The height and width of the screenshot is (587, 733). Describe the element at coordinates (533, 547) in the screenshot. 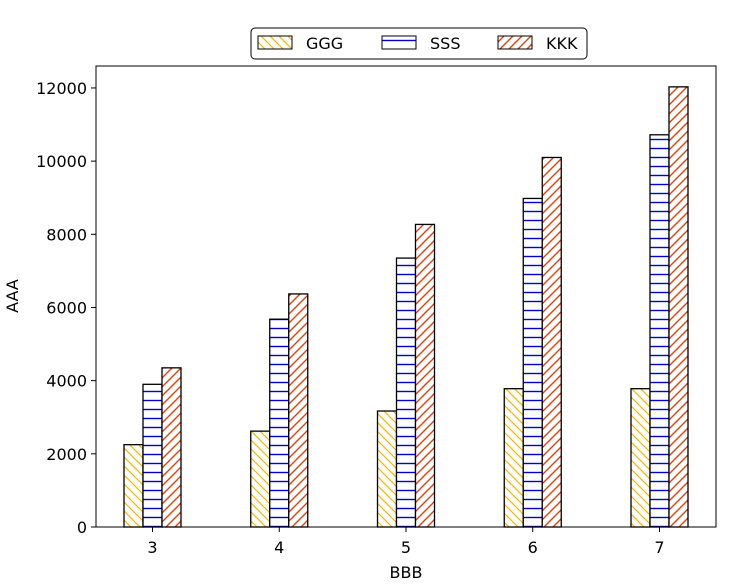

I see `x-tick-label: 6` at that location.